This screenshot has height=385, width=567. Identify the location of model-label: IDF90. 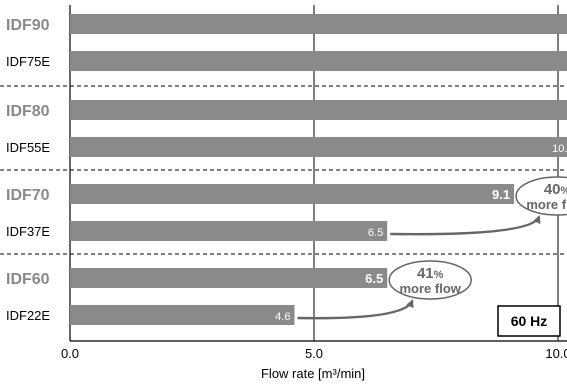
(28, 25).